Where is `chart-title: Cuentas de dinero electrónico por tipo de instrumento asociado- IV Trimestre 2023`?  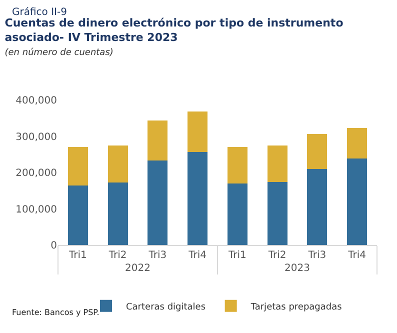 chart-title: Cuentas de dinero electrónico por tipo de instrumento asociado- IV Trimestre 2023 is located at coordinates (174, 30).